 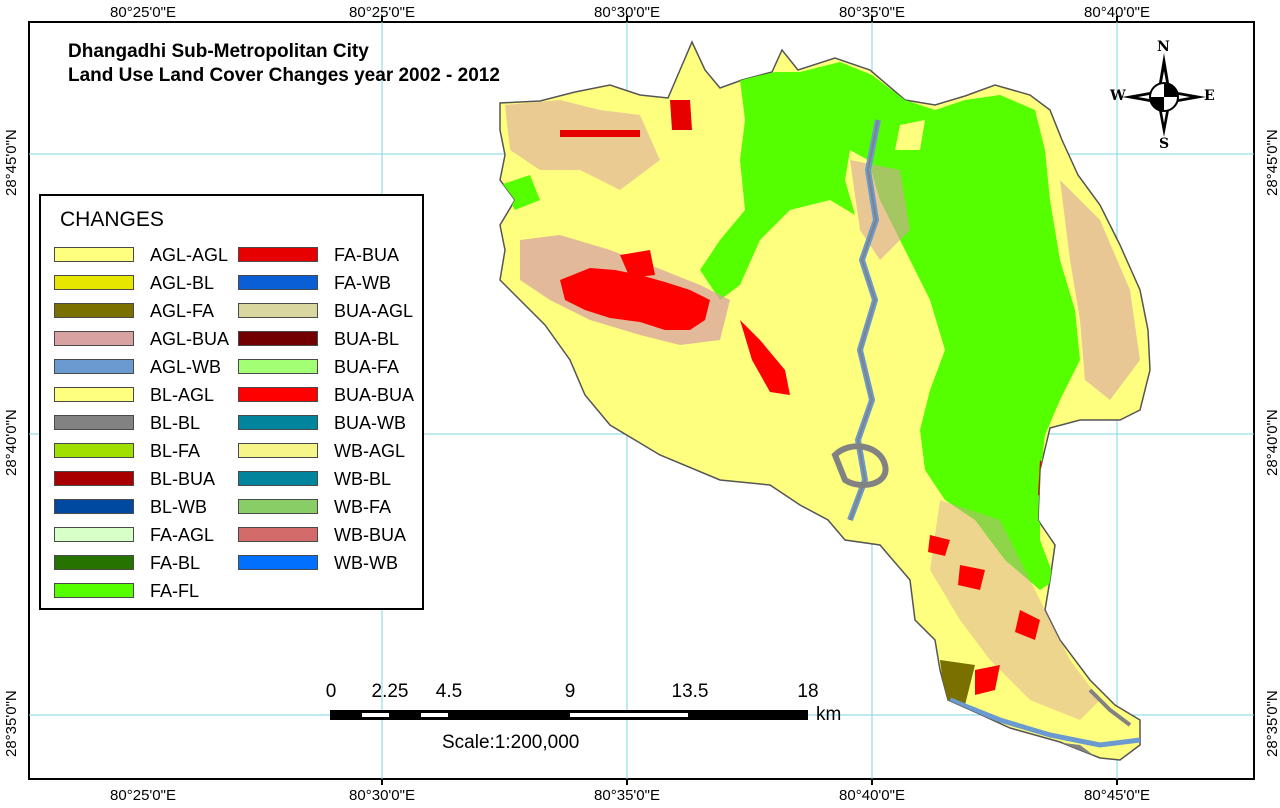 What do you see at coordinates (390, 691) in the screenshot?
I see `scale-tick-label: 2.25` at bounding box center [390, 691].